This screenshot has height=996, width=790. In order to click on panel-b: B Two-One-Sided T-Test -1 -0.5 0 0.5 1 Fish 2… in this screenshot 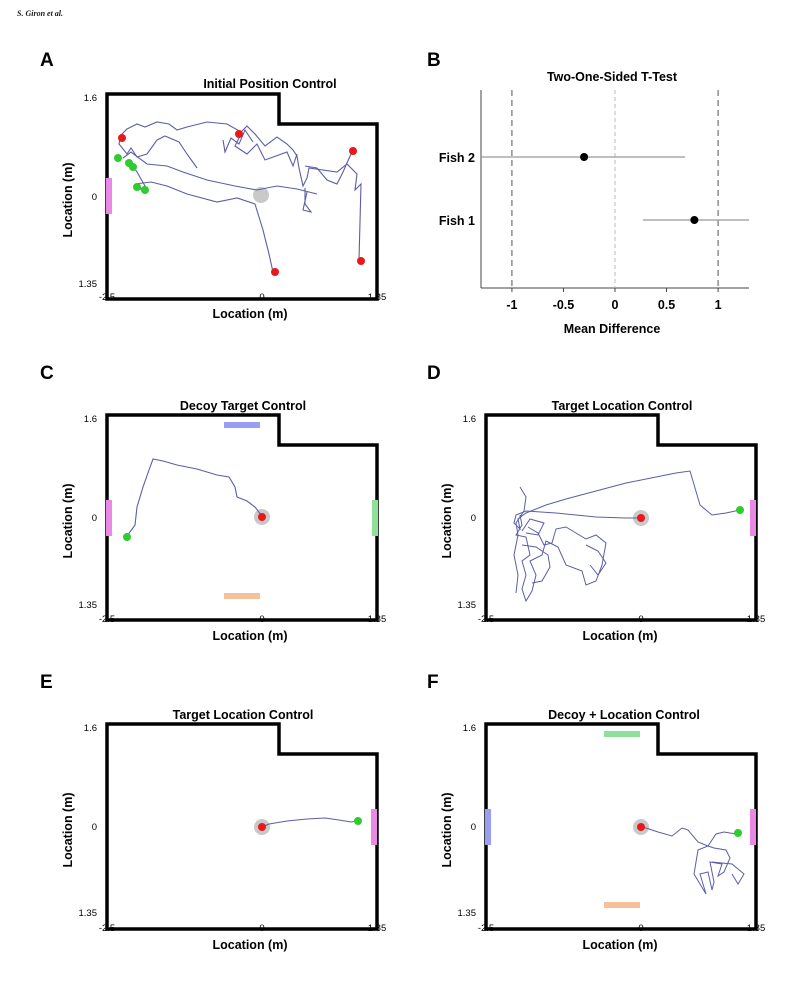, I will do `click(588, 193)`.